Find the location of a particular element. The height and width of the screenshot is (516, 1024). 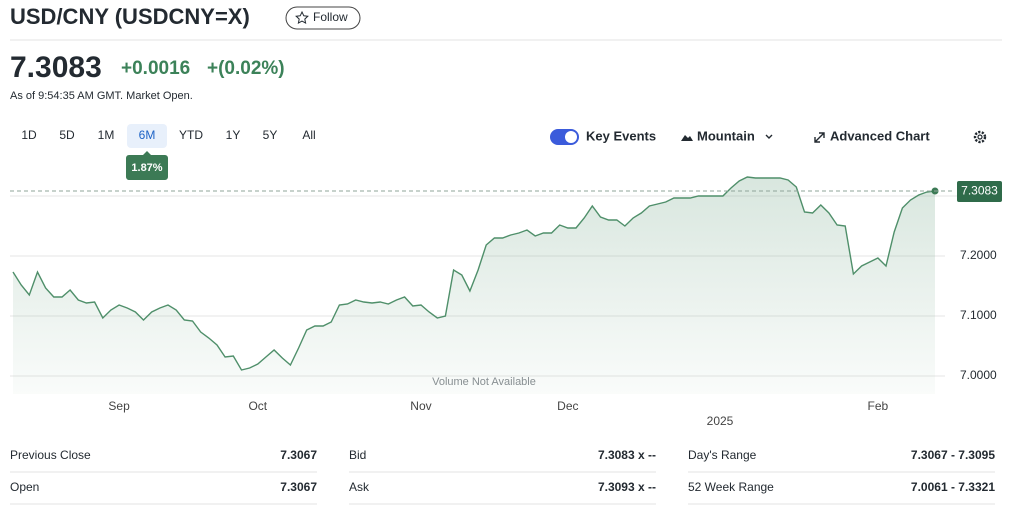

current-price-tag is located at coordinates (979, 192).